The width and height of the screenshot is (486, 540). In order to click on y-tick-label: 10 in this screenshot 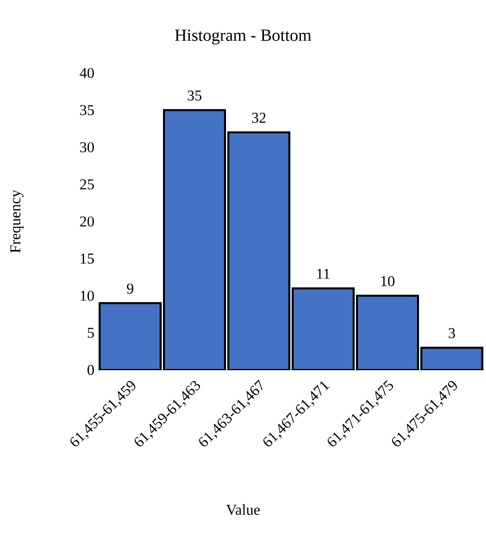, I will do `click(87, 295)`.